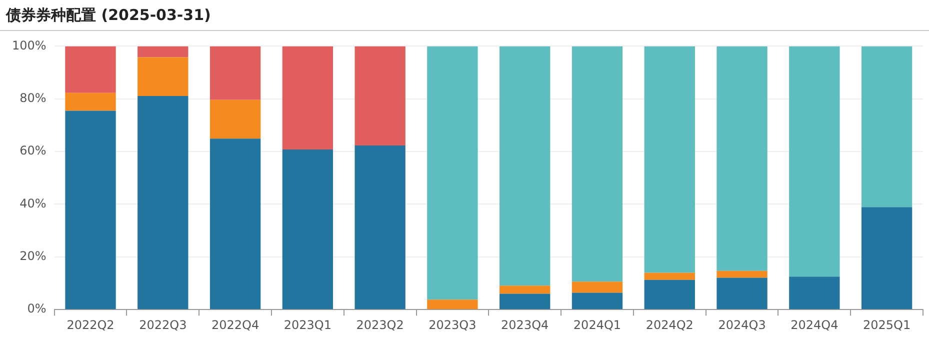  Describe the element at coordinates (308, 325) in the screenshot. I see `x-tick-label: 2023Q1` at that location.